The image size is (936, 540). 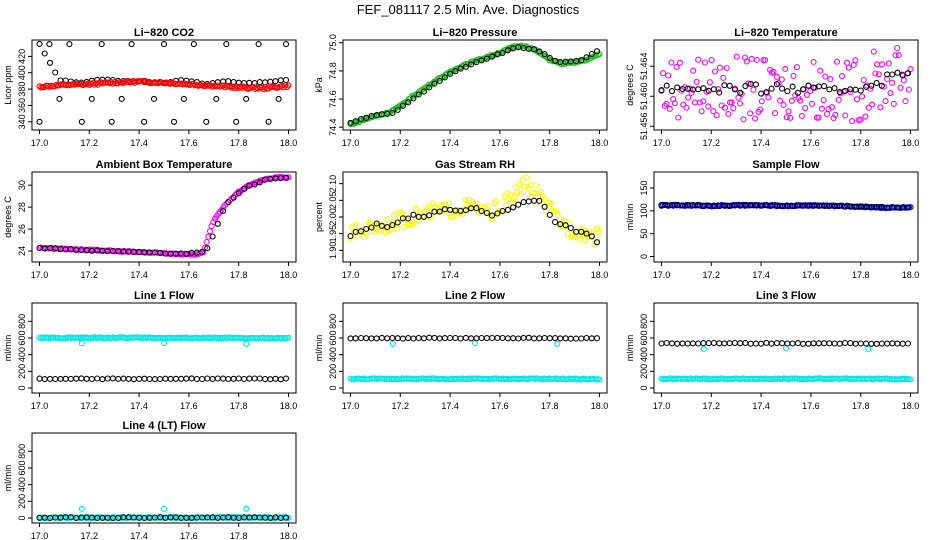 I want to click on plot-frame, so click(x=786, y=85).